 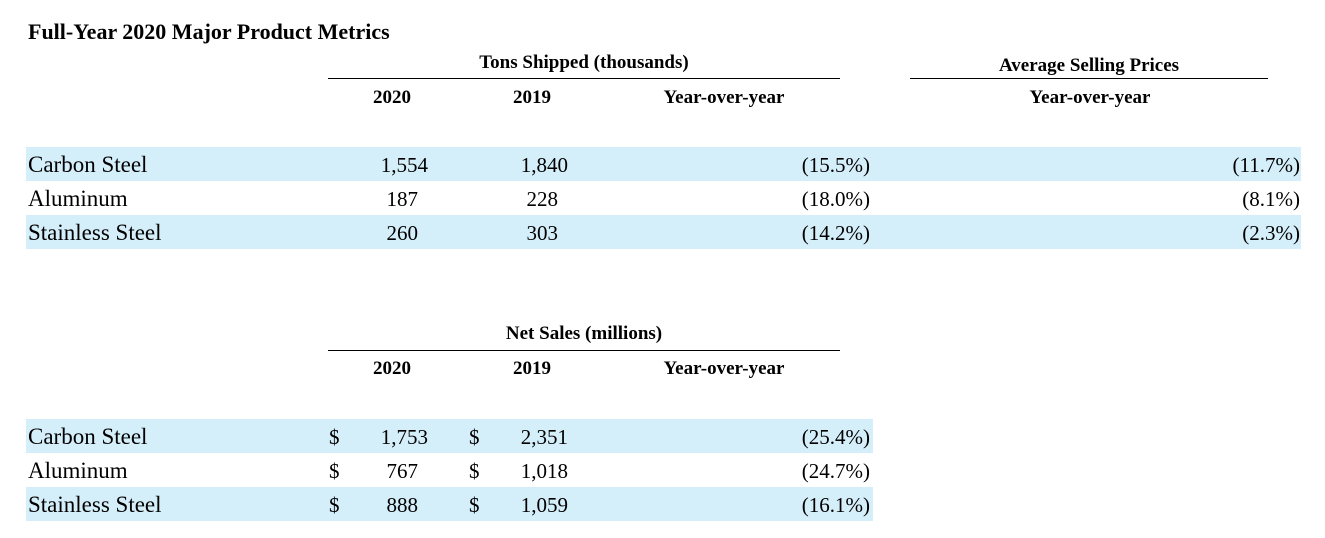 I want to click on sales-2020-value: 888, so click(x=402, y=505).